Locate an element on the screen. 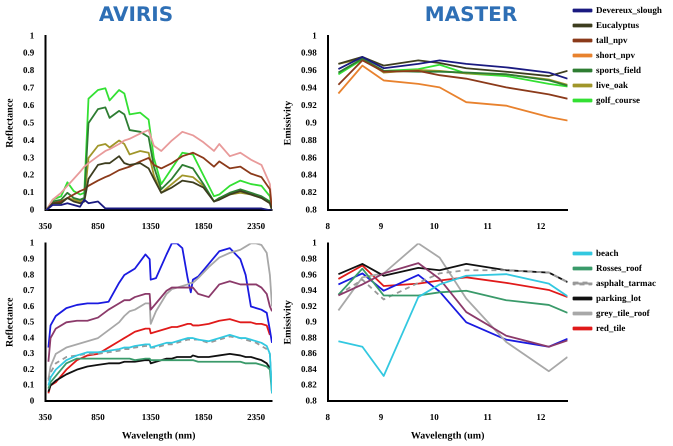  chart-title: MASTER is located at coordinates (471, 14).